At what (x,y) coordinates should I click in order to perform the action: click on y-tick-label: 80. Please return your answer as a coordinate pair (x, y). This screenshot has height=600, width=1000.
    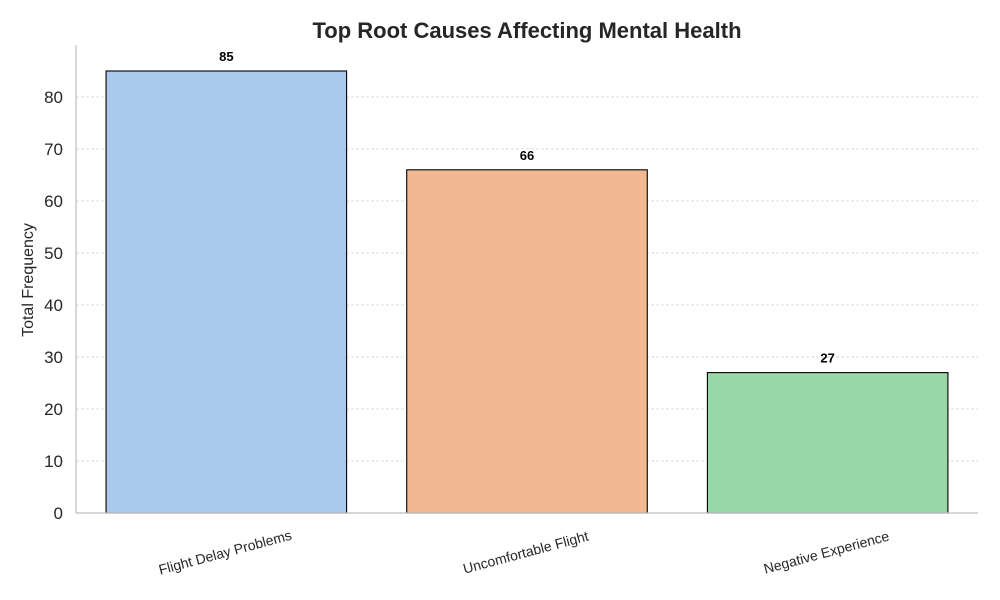
    Looking at the image, I should click on (53, 97).